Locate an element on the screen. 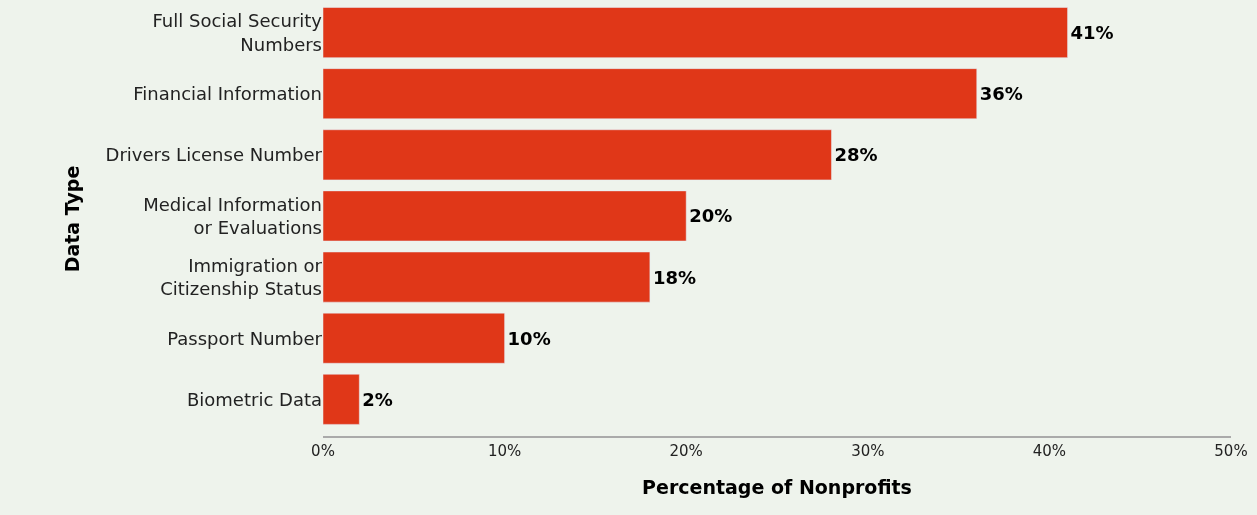 This screenshot has height=515, width=1257. y-tick-label: Passport Number is located at coordinates (245, 338).